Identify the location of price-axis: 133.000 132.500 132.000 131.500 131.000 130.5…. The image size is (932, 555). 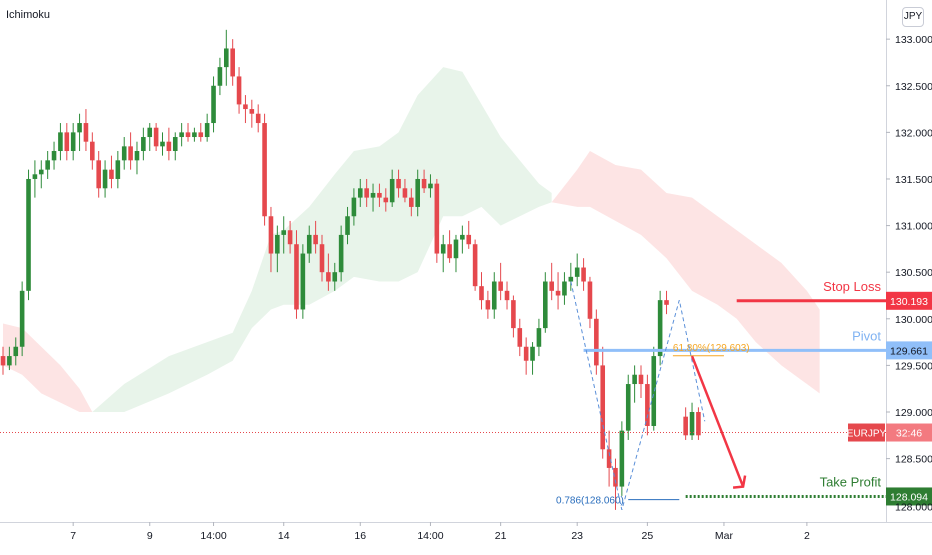
(909, 273).